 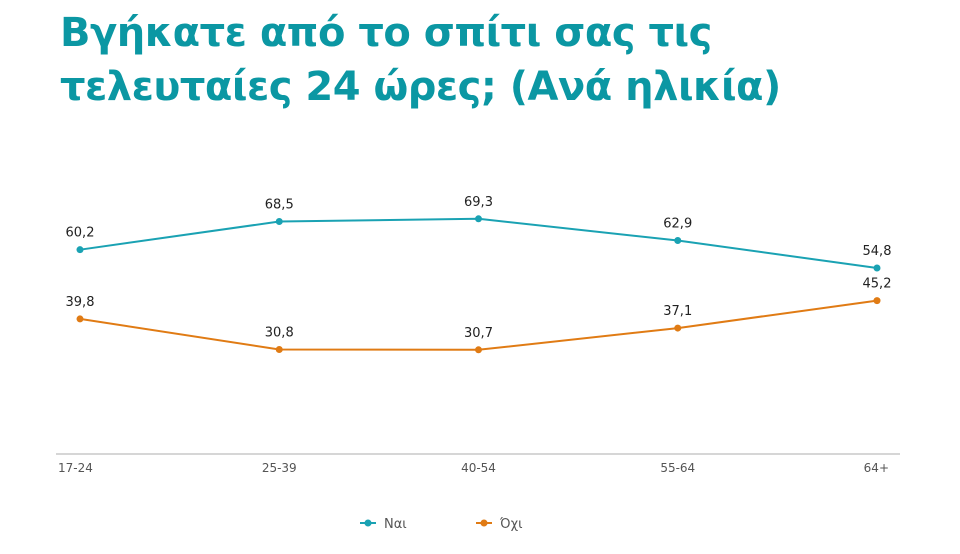 I want to click on data-label: 30,7, so click(x=478, y=333).